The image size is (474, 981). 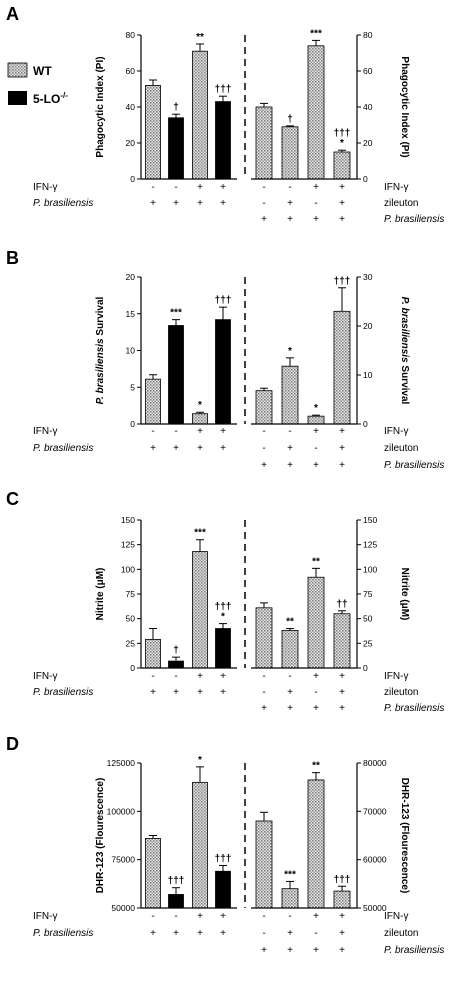 I want to click on y-tick-label: 60000, so click(x=375, y=860).